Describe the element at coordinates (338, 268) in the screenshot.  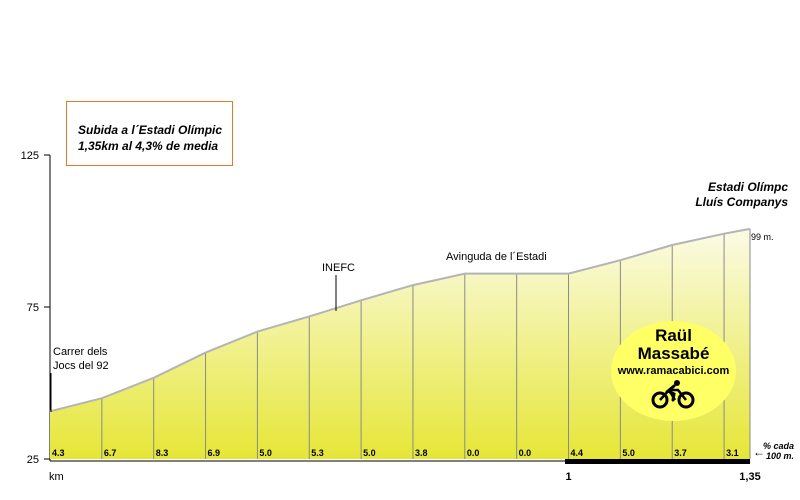
I see `annotation-inefc: INEFC` at that location.